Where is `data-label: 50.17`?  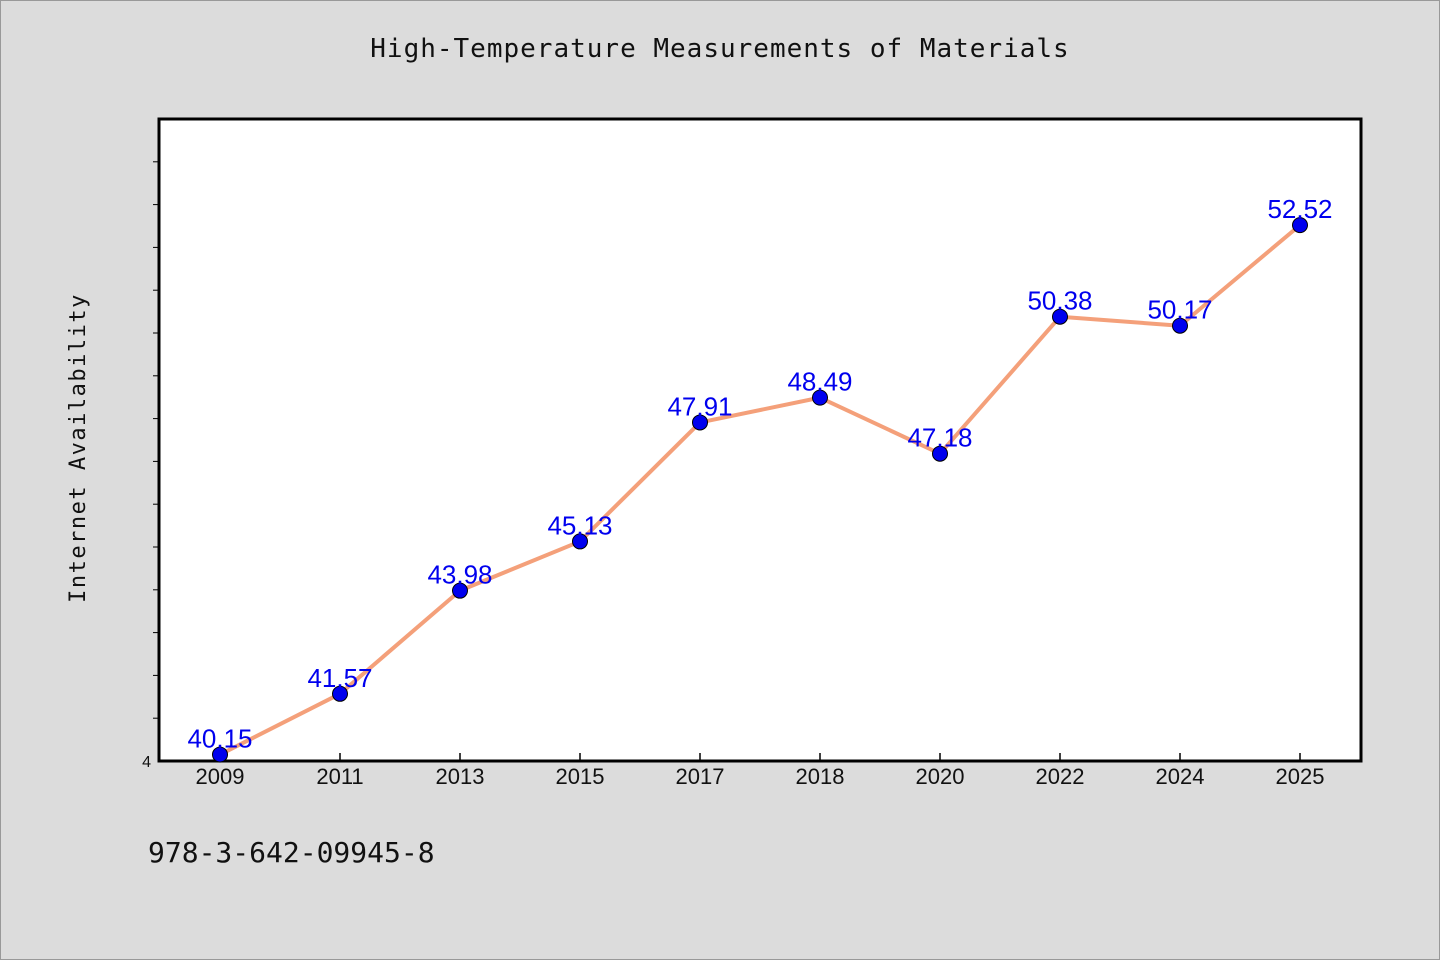
data-label: 50.17 is located at coordinates (1179, 310).